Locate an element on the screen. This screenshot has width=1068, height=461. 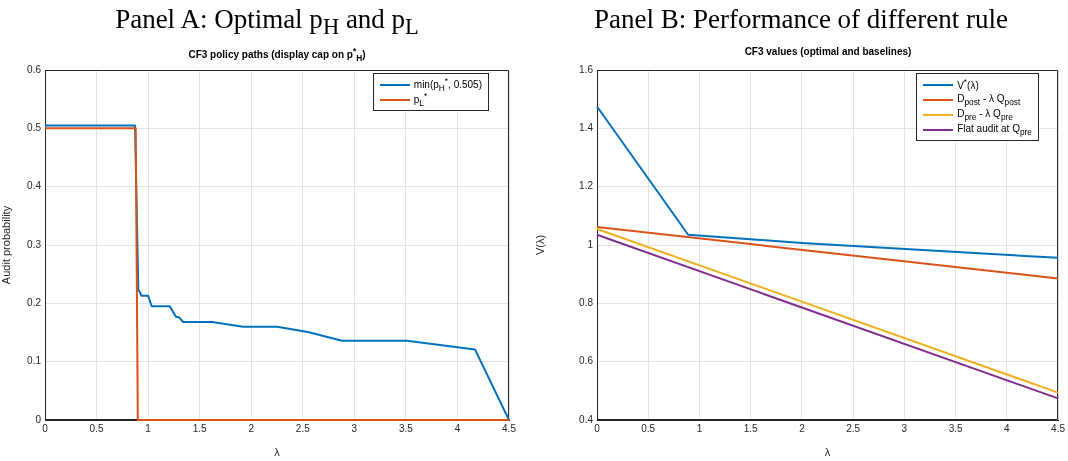
y-tick-label: 0.5 is located at coordinates (34, 128).